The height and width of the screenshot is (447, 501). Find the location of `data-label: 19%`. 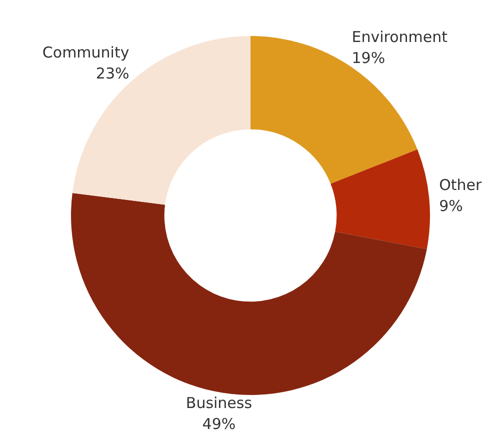

data-label: 19% is located at coordinates (369, 58).